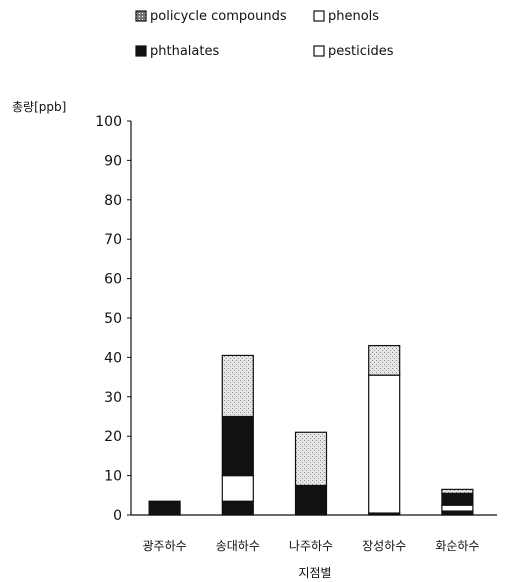 This screenshot has width=505, height=582. I want to click on legend-label: phenols, so click(353, 16).